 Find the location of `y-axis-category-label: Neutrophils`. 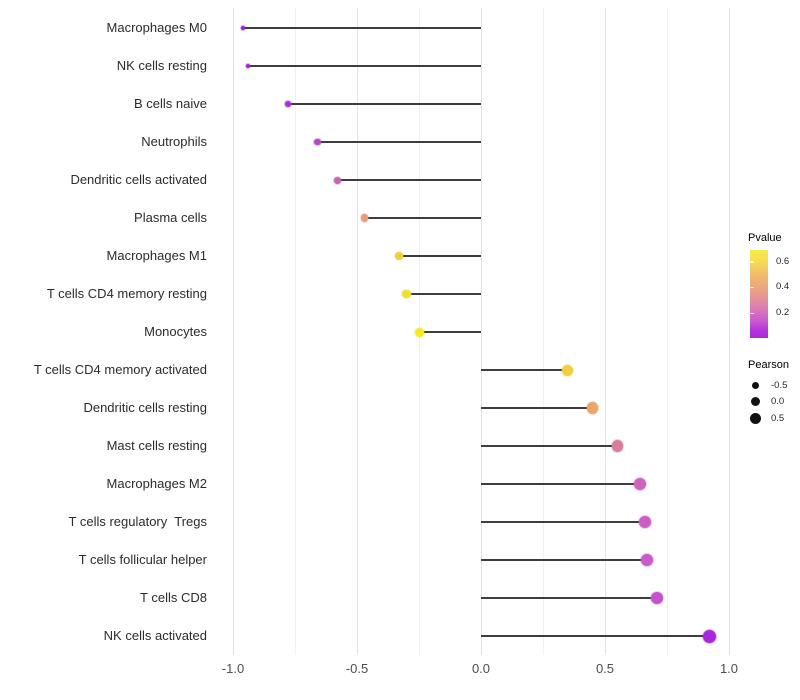

y-axis-category-label: Neutrophils is located at coordinates (174, 141).